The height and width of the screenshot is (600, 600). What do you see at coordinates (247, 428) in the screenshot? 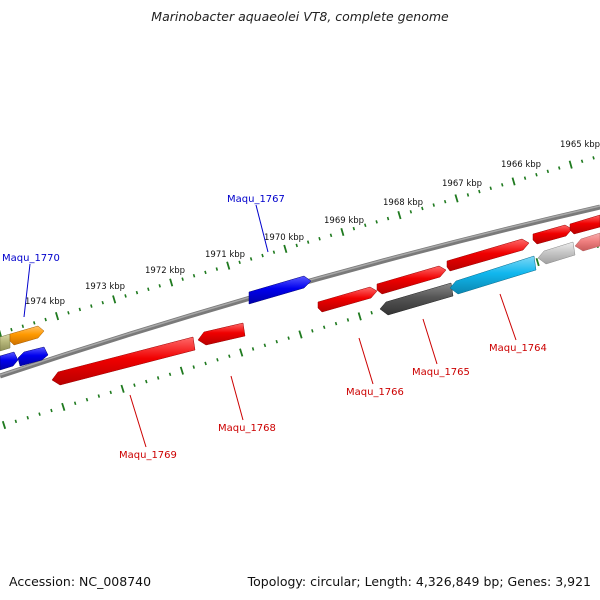
I see `gene-label: Maqu_1768` at bounding box center [247, 428].